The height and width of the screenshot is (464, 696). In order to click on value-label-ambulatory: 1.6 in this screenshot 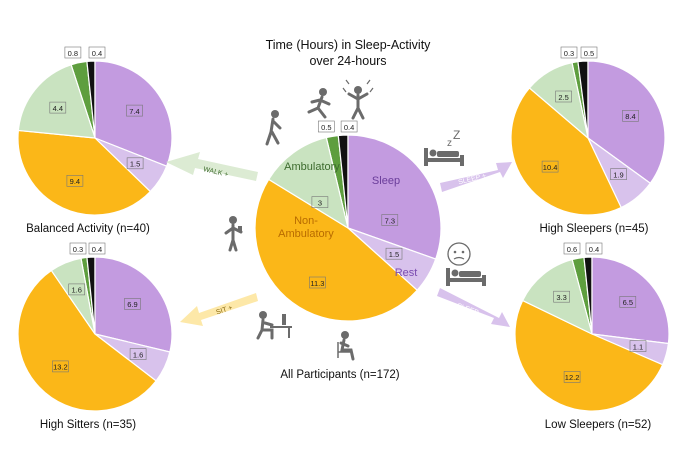, I will do `click(76, 290)`.